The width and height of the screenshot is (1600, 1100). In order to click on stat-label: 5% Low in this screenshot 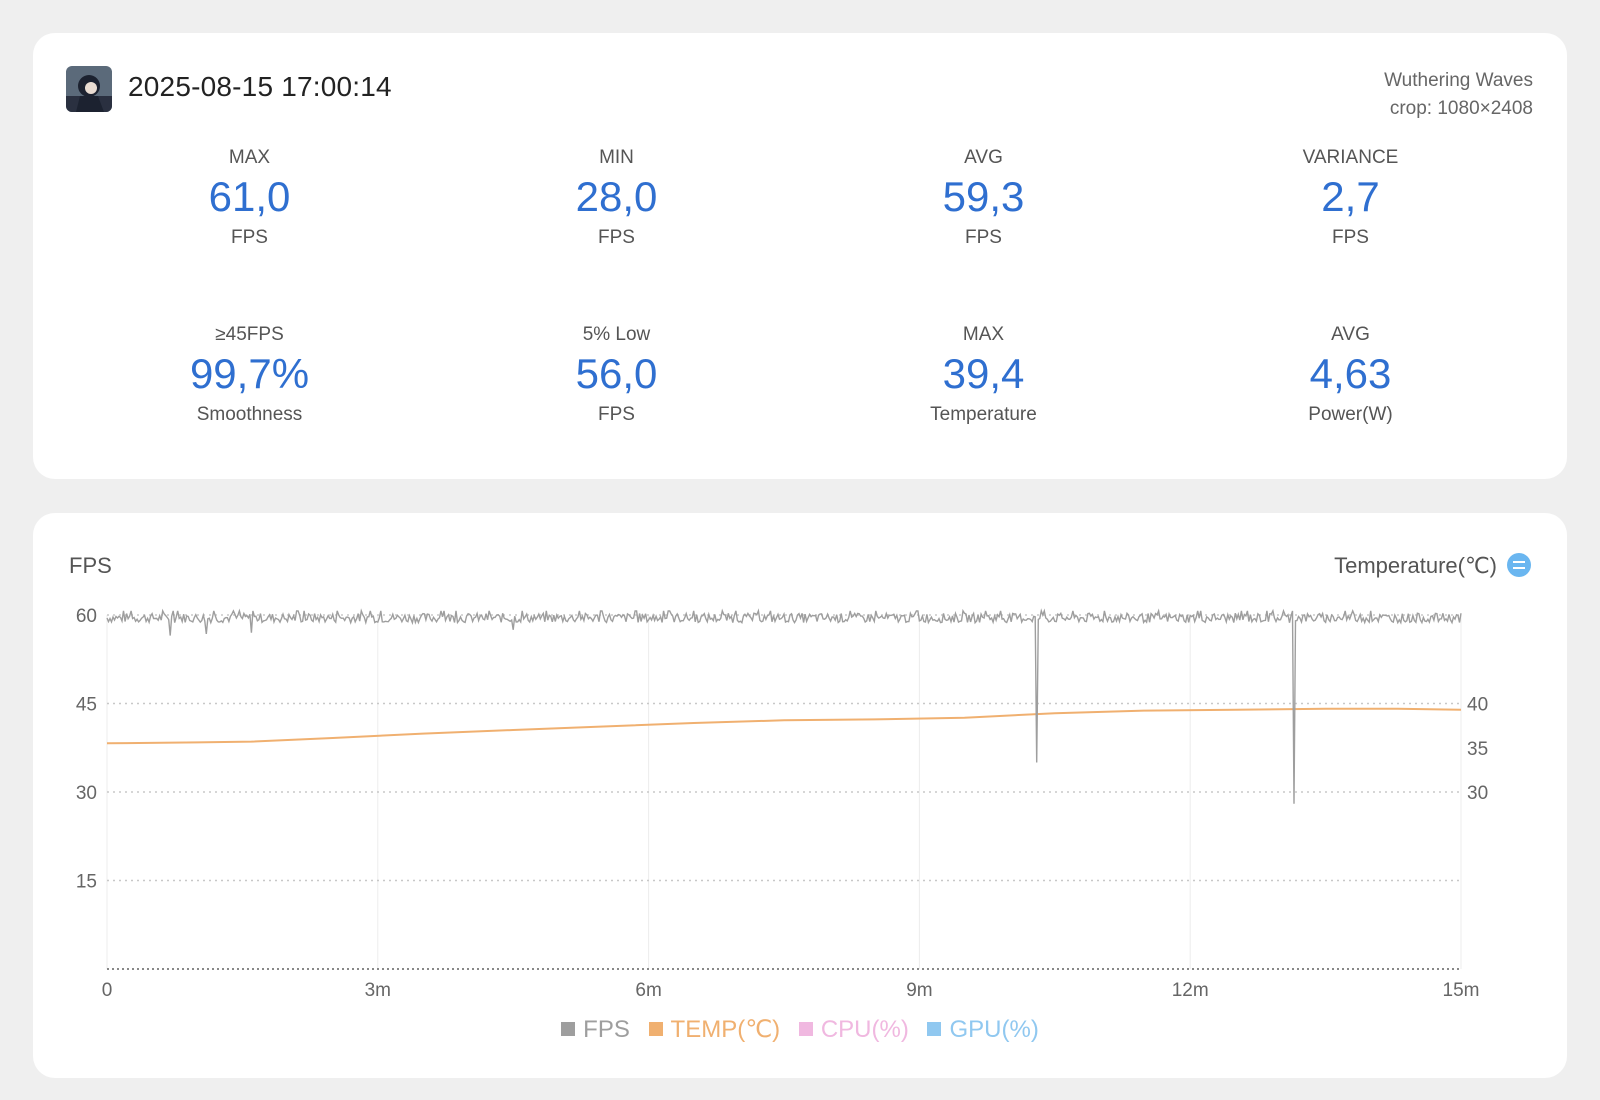, I will do `click(616, 334)`.